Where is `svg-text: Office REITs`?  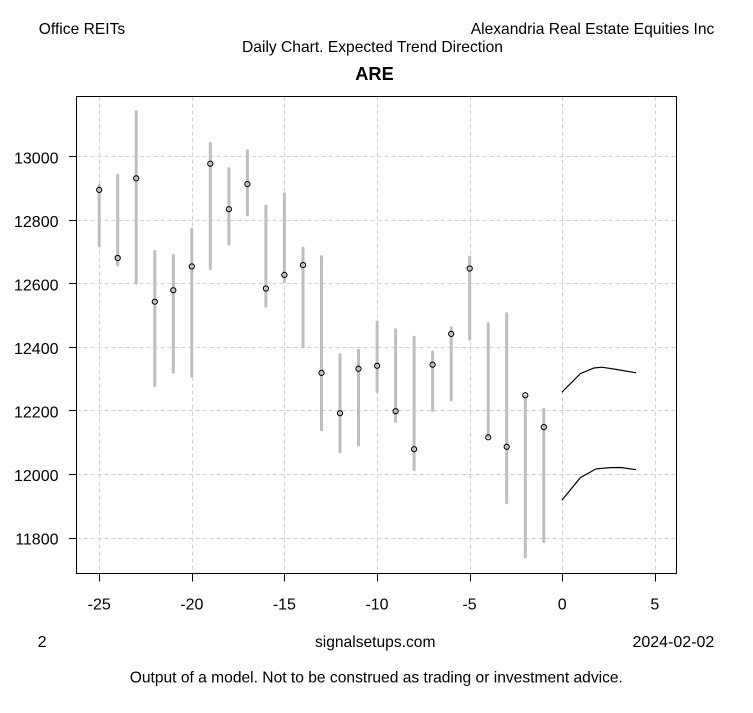
svg-text: Office REITs is located at coordinates (82, 29).